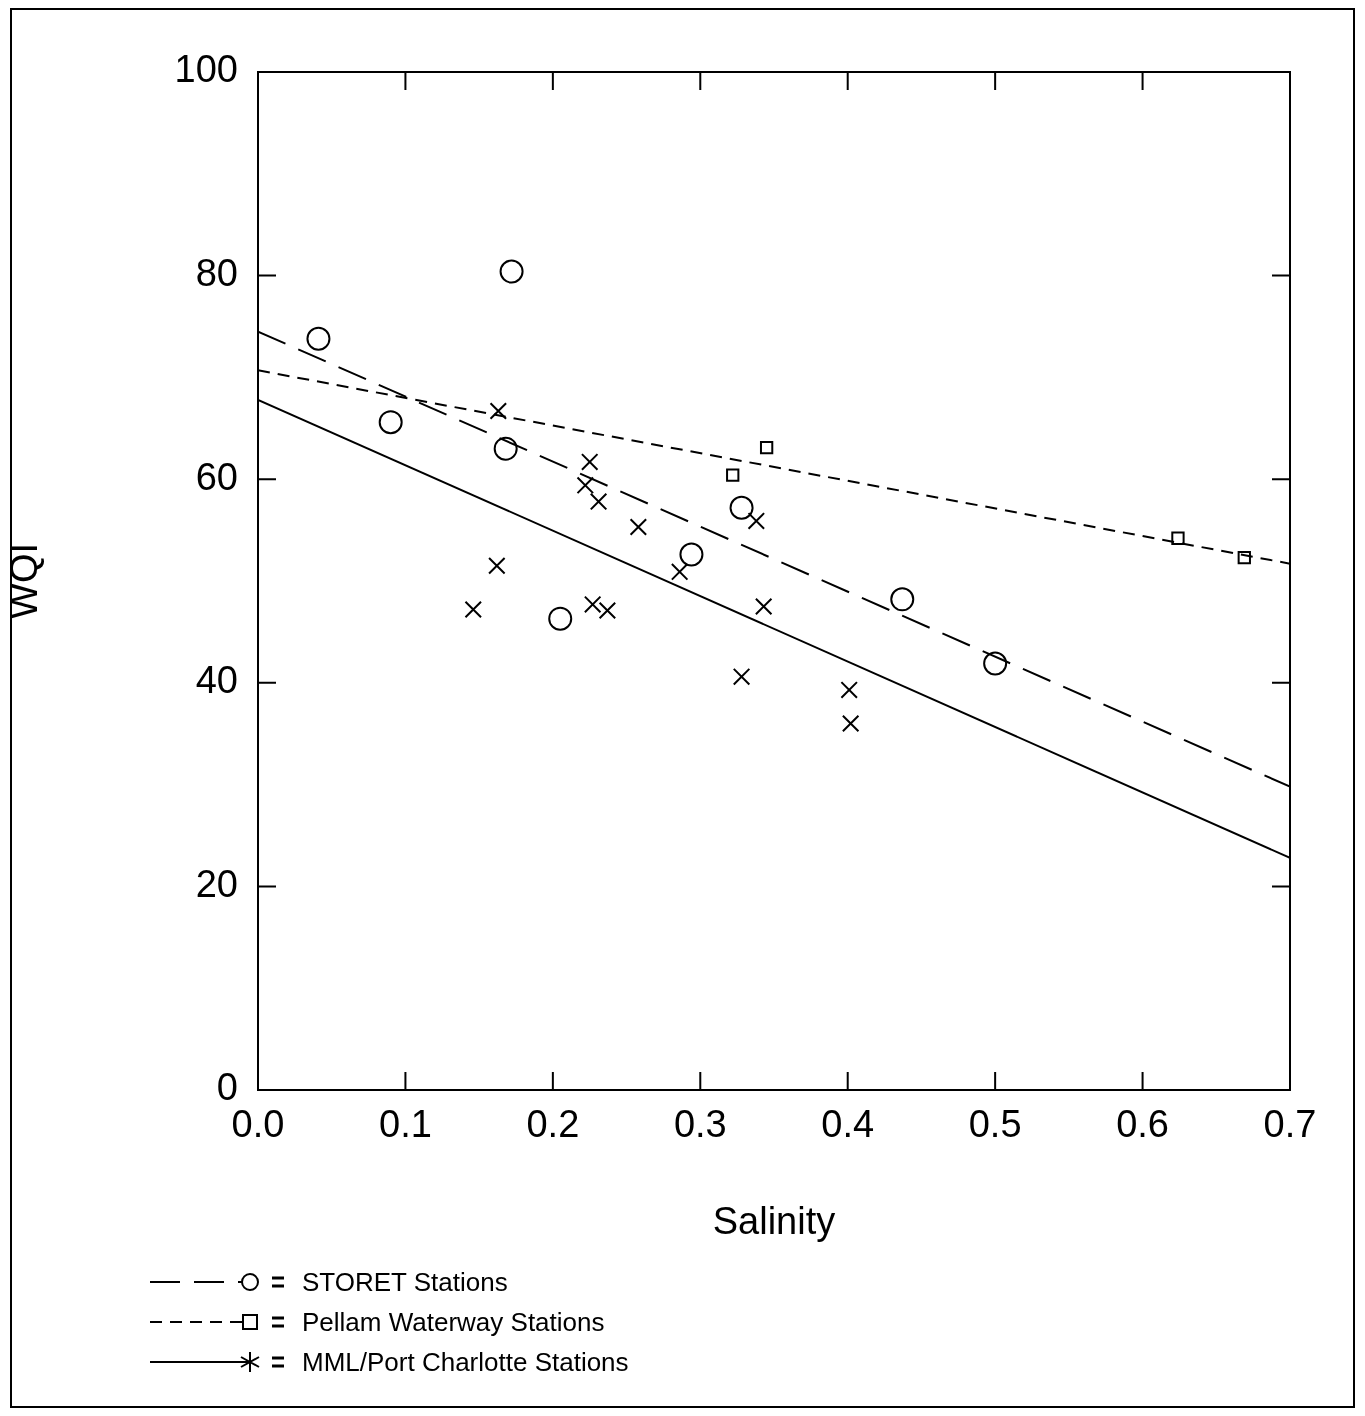  Describe the element at coordinates (1142, 1124) in the screenshot. I see `x-tick-label: 0.6` at that location.